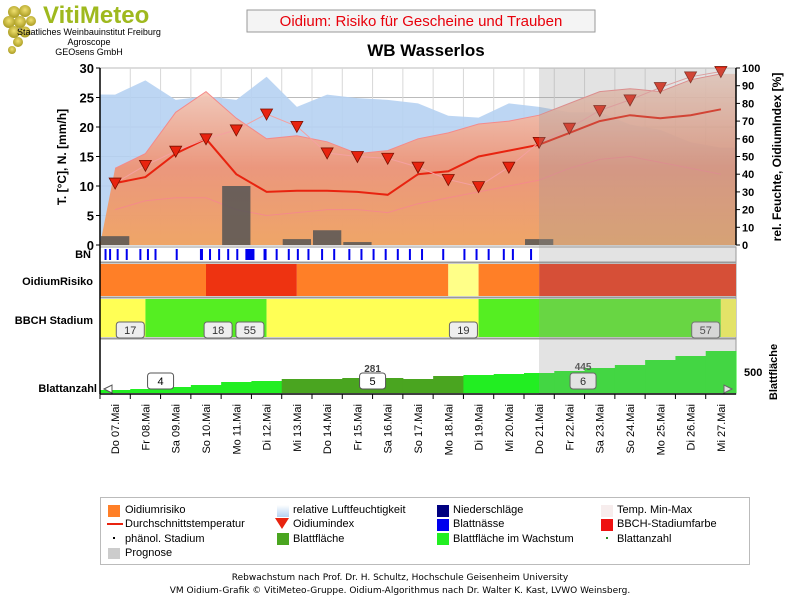 The image size is (800, 600). Describe the element at coordinates (418, 318) in the screenshot. I see `bbch-stage-row: 17 18 55 19 57` at that location.